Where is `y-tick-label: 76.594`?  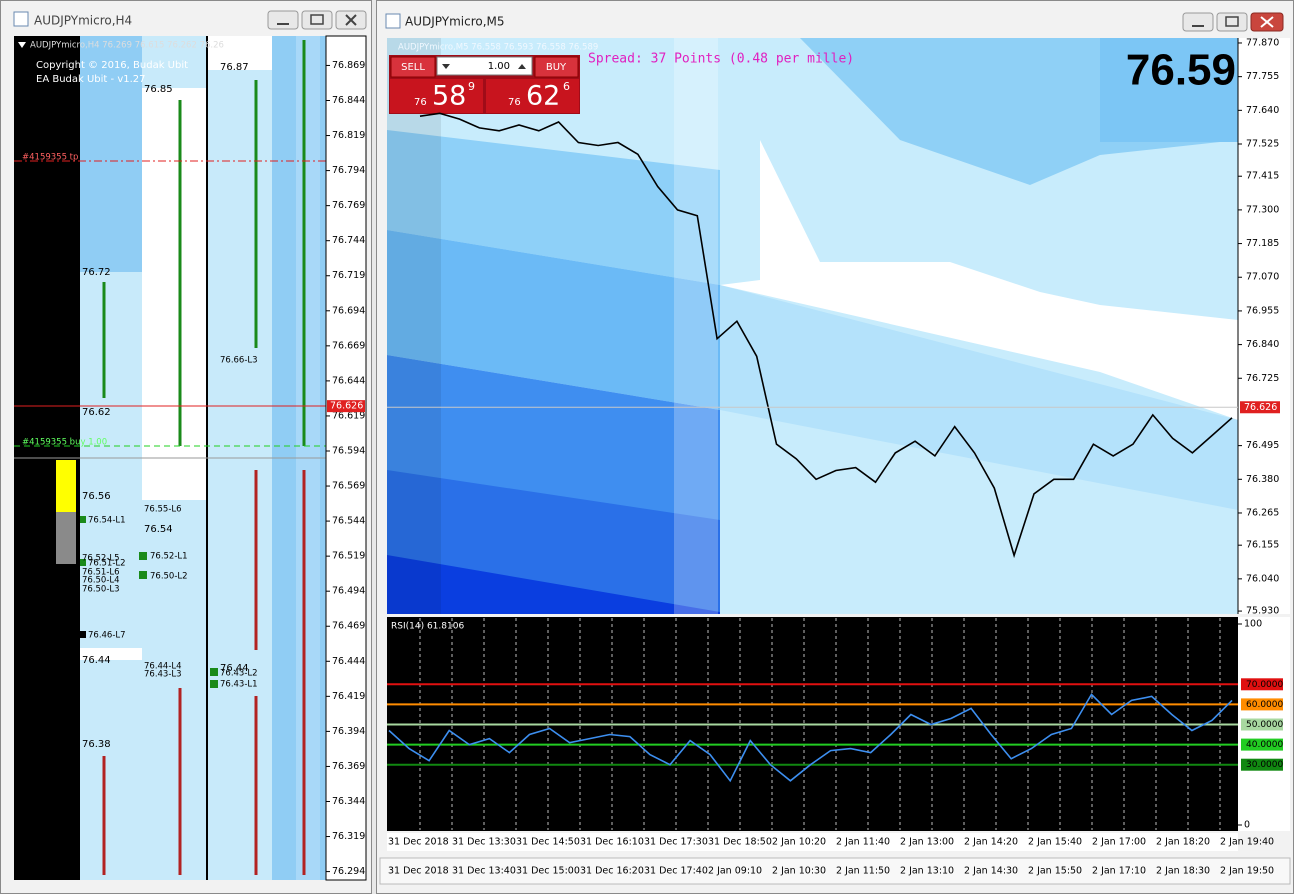 y-tick-label: 76.594 is located at coordinates (348, 450).